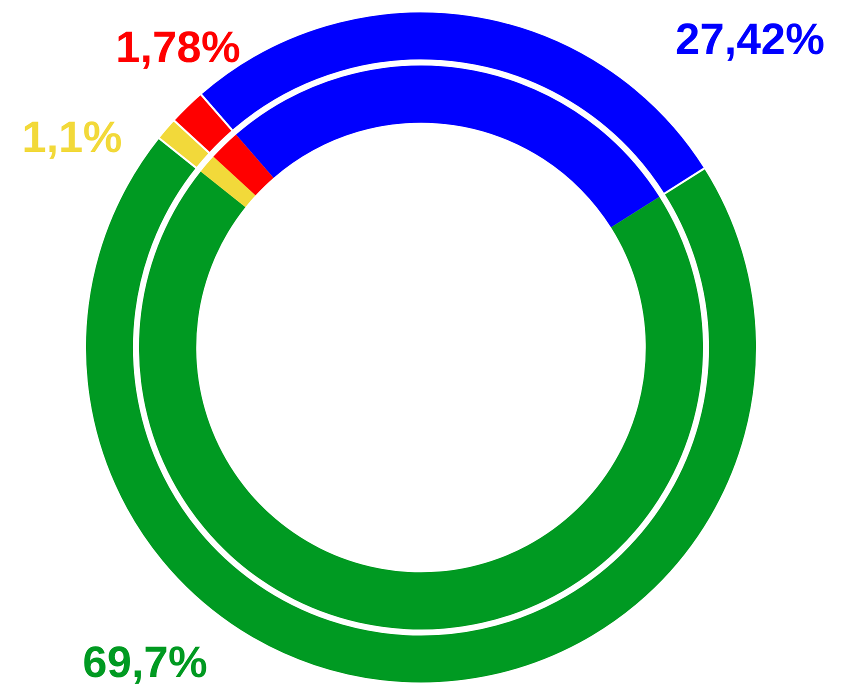 This screenshot has height=695, width=842. I want to click on text: 69,7%, so click(145, 663).